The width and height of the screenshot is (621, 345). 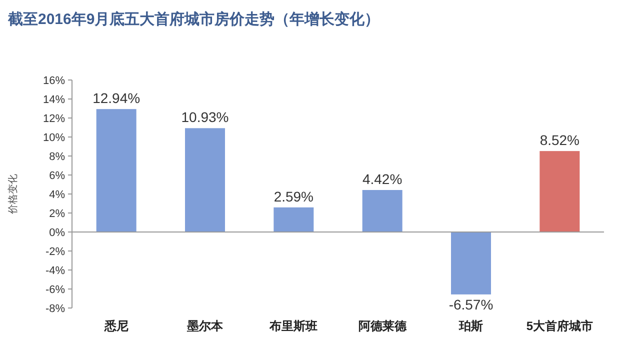 I want to click on data-label: 8.52%, so click(x=560, y=140).